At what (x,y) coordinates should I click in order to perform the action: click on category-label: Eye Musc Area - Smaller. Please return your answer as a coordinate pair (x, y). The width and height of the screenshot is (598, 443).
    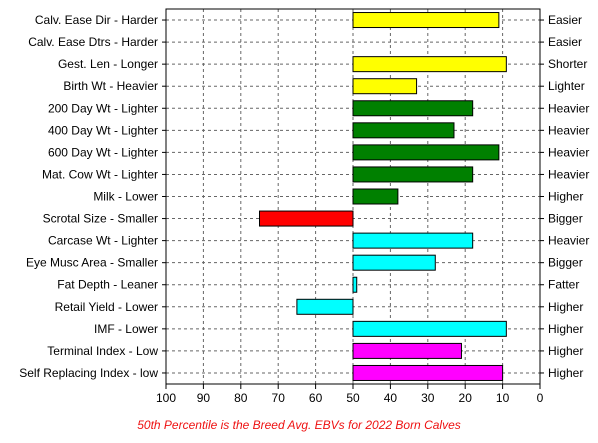
    Looking at the image, I should click on (92, 263).